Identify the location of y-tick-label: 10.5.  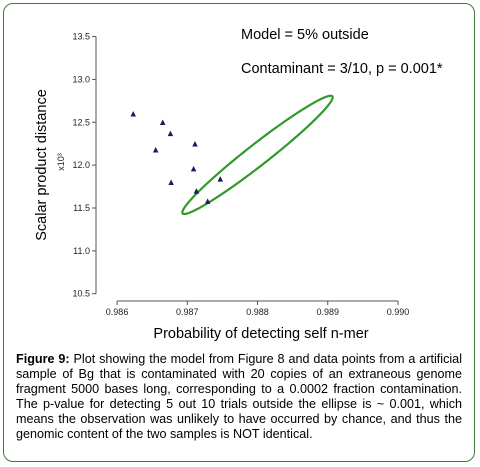
(81, 294).